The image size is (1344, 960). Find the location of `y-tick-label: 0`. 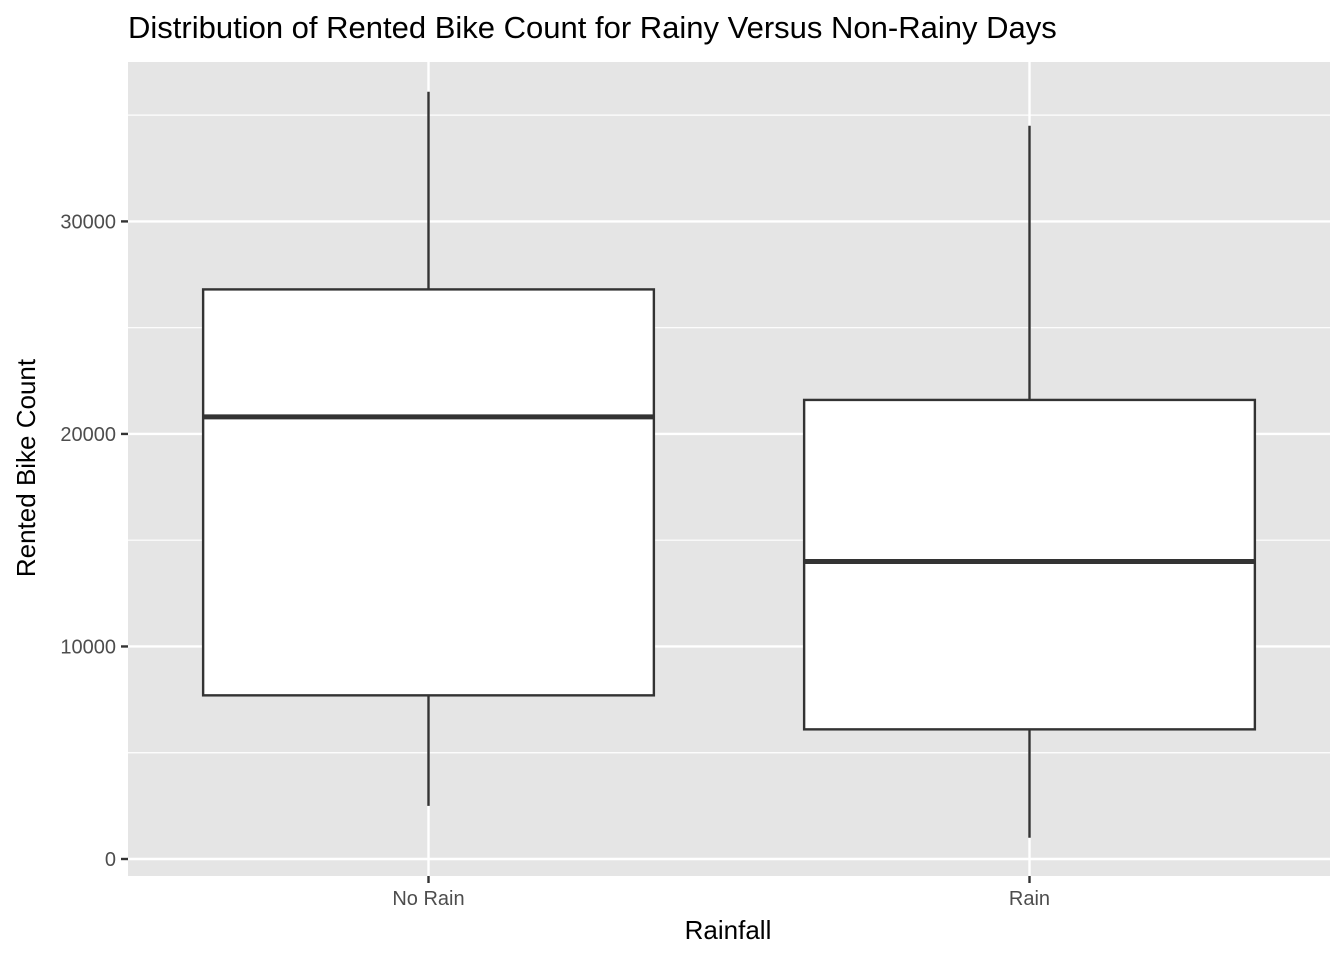

y-tick-label: 0 is located at coordinates (110, 860).